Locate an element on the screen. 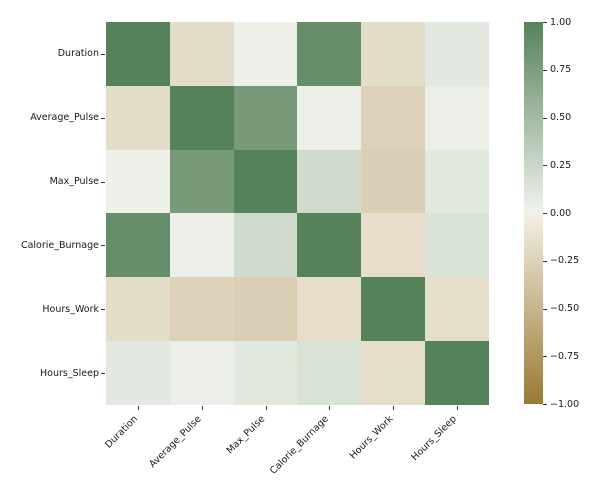 The image size is (603, 497). colorbar-tick-label: −0.50 is located at coordinates (565, 308).